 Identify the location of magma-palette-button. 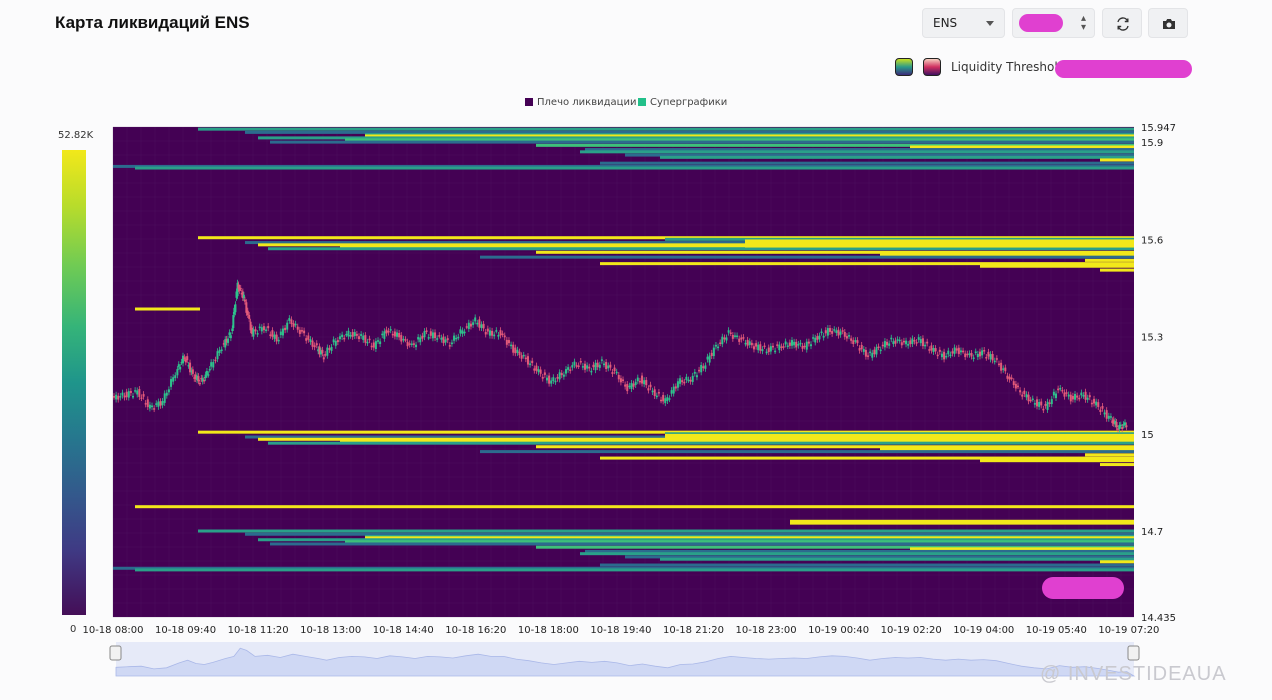
(932, 67).